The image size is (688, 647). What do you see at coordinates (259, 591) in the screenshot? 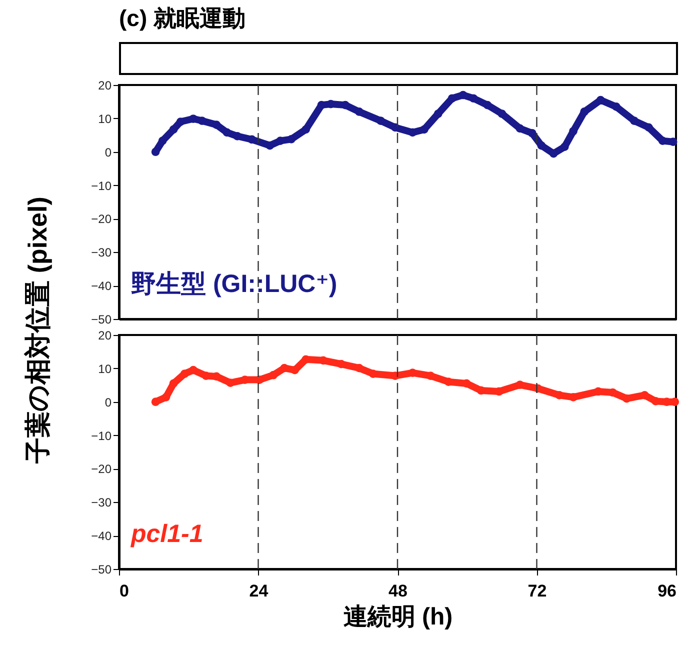
I see `x-tick-label: 24` at bounding box center [259, 591].